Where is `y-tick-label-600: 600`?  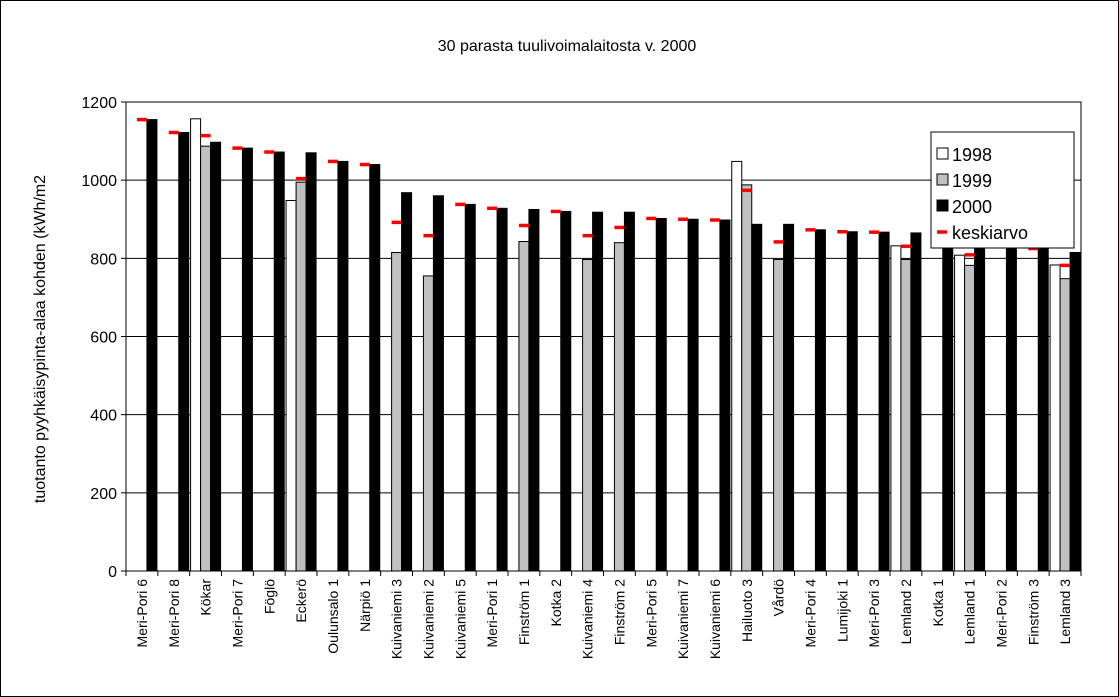
y-tick-label-600: 600 is located at coordinates (103, 338).